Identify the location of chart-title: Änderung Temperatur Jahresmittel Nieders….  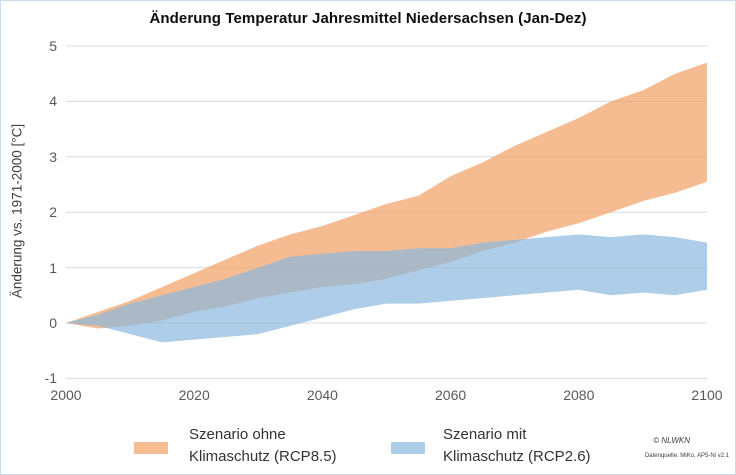
(368, 18).